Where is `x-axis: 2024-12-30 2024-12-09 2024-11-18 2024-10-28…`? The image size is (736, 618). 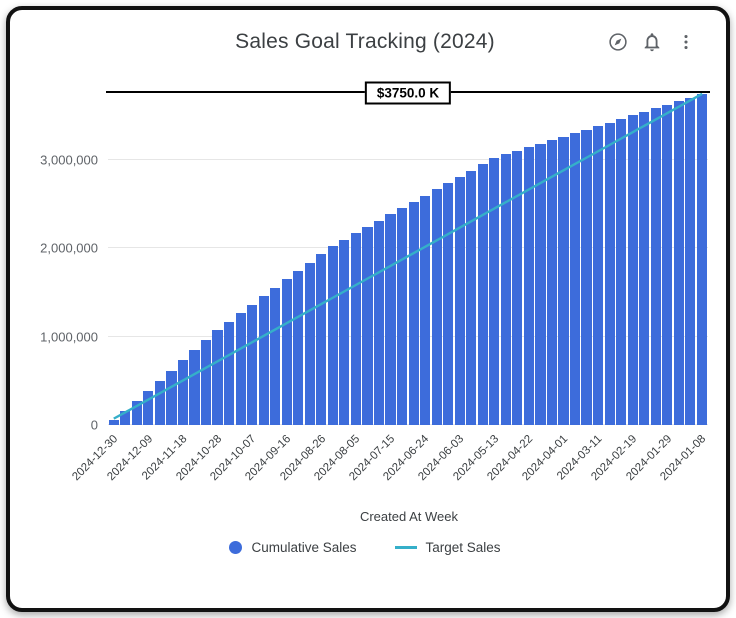 x-axis: 2024-12-30 2024-12-09 2024-11-18 2024-10-28… is located at coordinates (365, 466).